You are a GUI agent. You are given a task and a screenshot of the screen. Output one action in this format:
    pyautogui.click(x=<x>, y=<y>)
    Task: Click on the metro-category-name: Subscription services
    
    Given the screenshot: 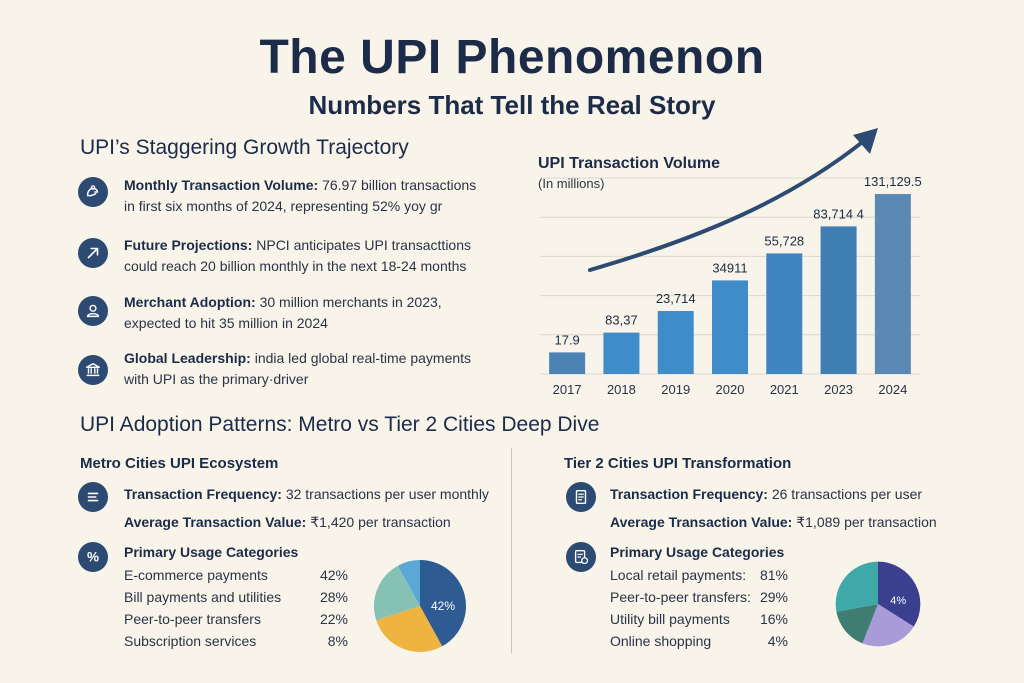 What is the action you would take?
    pyautogui.click(x=190, y=641)
    